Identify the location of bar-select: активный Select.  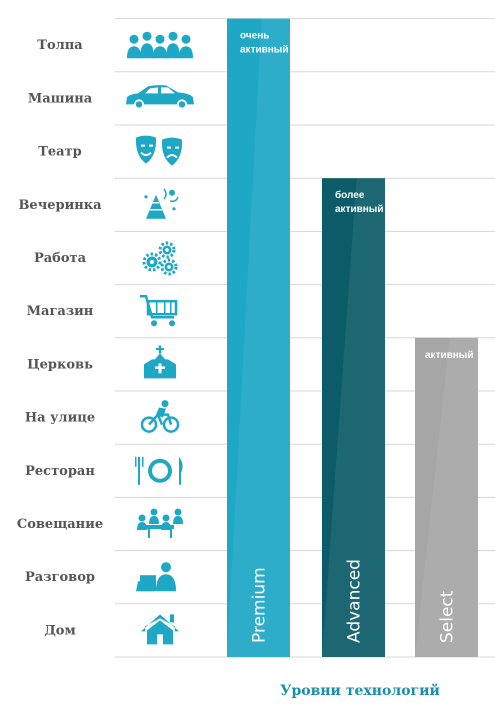
(446, 497).